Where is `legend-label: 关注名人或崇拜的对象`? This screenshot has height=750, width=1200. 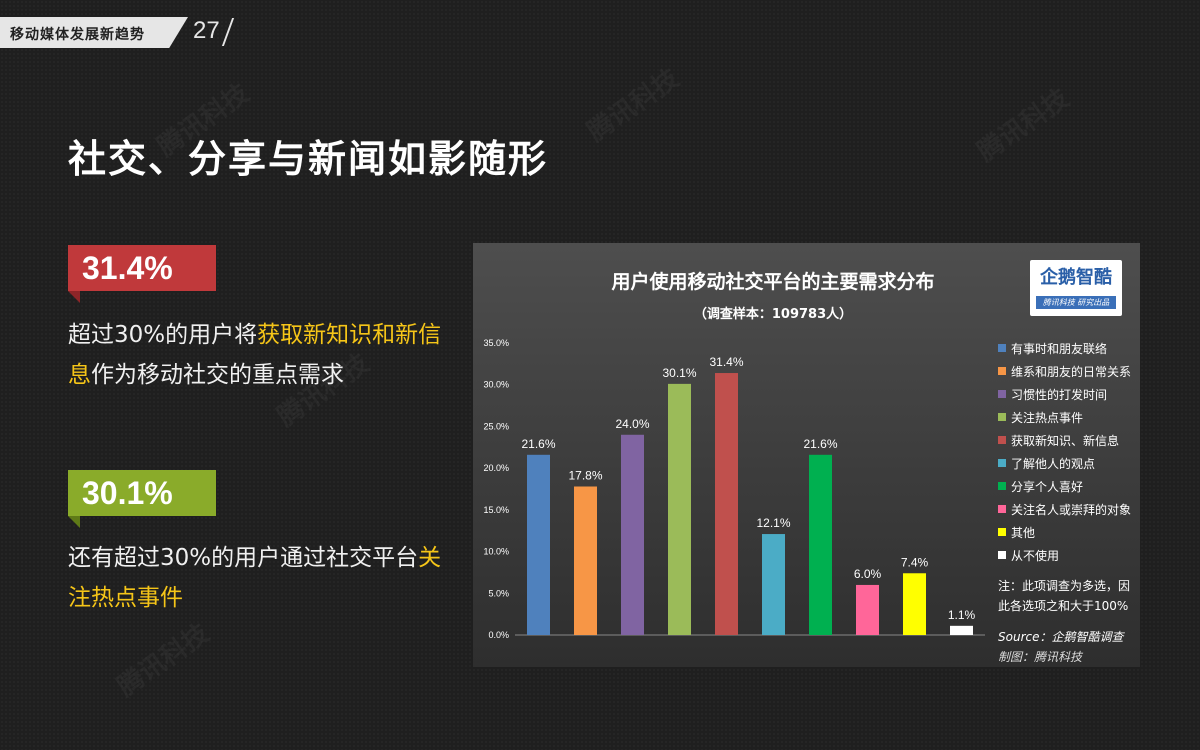 legend-label: 关注名人或崇拜的对象 is located at coordinates (1071, 510).